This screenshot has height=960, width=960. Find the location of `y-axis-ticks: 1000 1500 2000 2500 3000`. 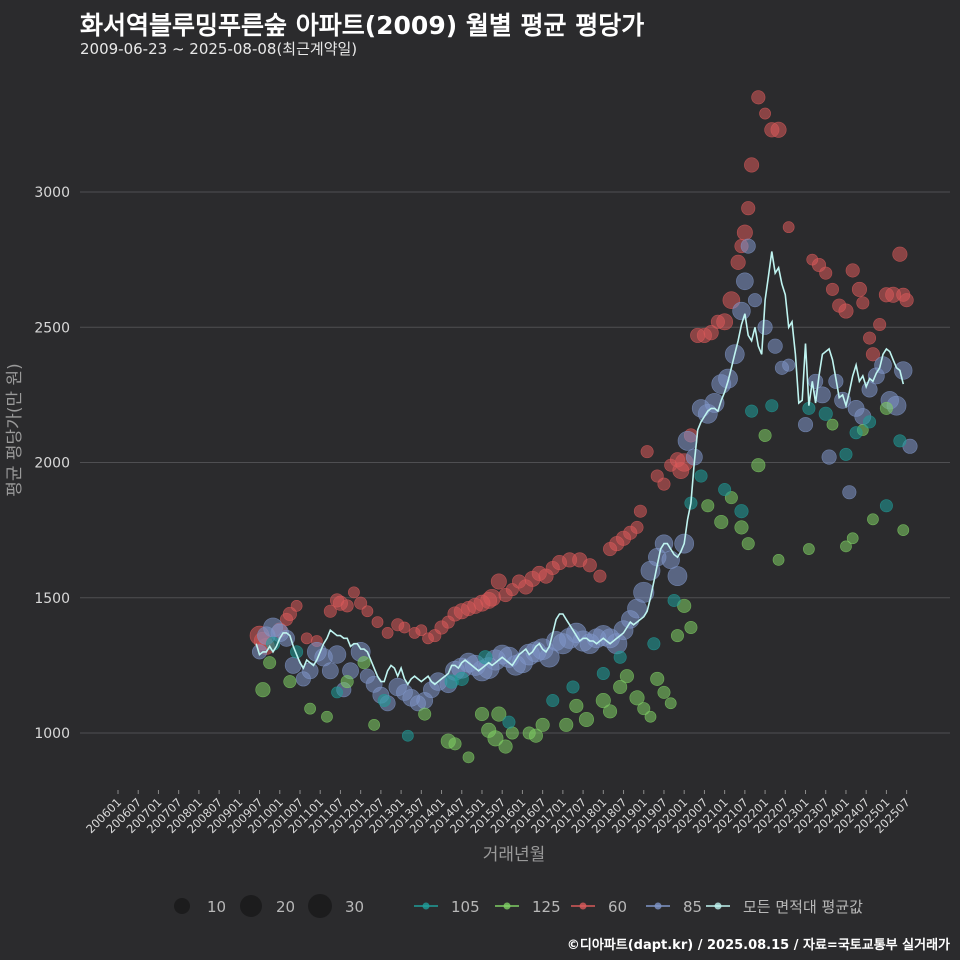

y-axis-ticks: 1000 1500 2000 2500 3000 is located at coordinates (52, 463).